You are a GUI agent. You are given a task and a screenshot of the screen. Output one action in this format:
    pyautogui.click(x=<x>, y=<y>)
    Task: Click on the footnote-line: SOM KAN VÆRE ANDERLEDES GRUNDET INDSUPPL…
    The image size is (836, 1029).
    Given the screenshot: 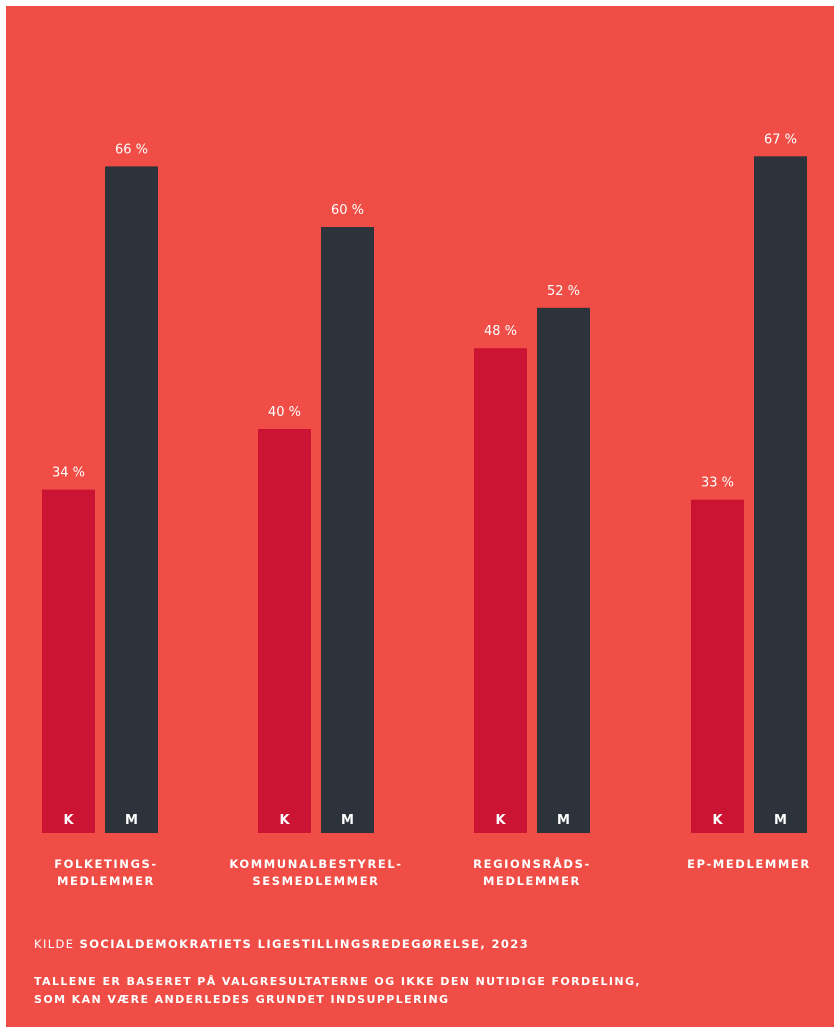 What is the action you would take?
    pyautogui.click(x=242, y=999)
    